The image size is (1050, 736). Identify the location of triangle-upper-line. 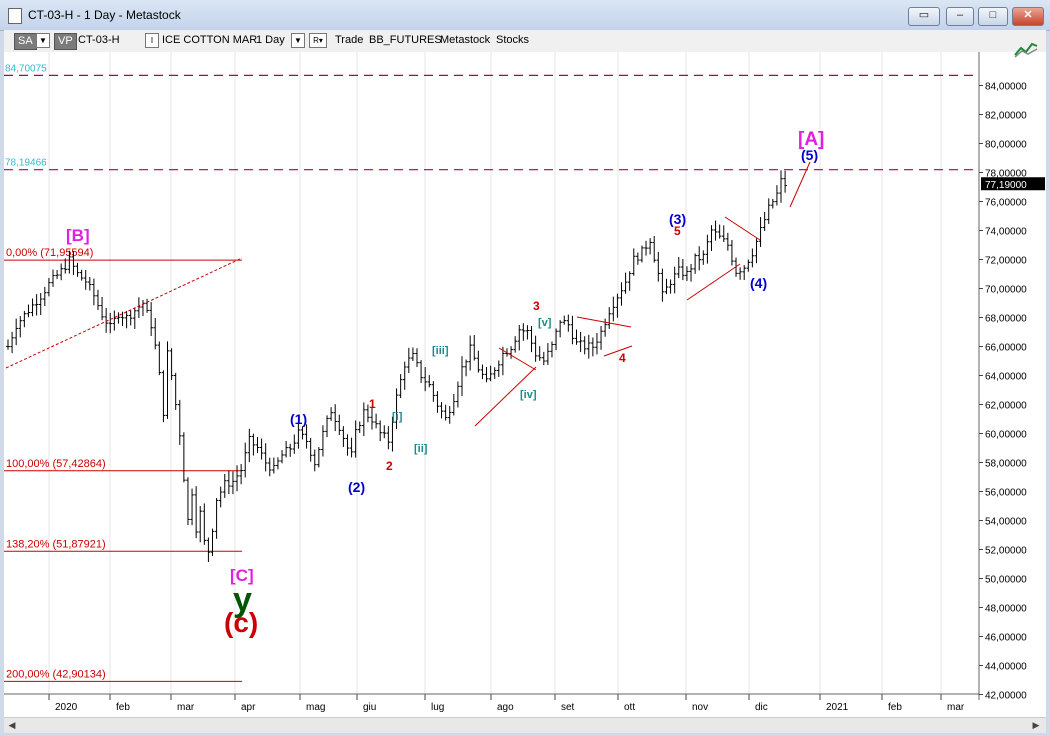
(517, 359).